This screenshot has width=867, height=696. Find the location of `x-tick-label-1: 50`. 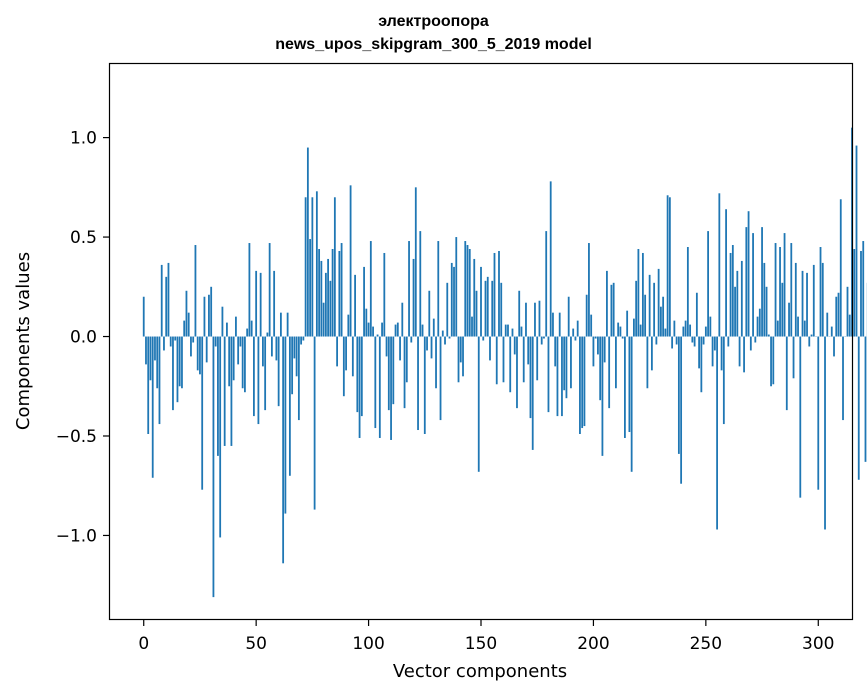

x-tick-label-1: 50 is located at coordinates (256, 644).